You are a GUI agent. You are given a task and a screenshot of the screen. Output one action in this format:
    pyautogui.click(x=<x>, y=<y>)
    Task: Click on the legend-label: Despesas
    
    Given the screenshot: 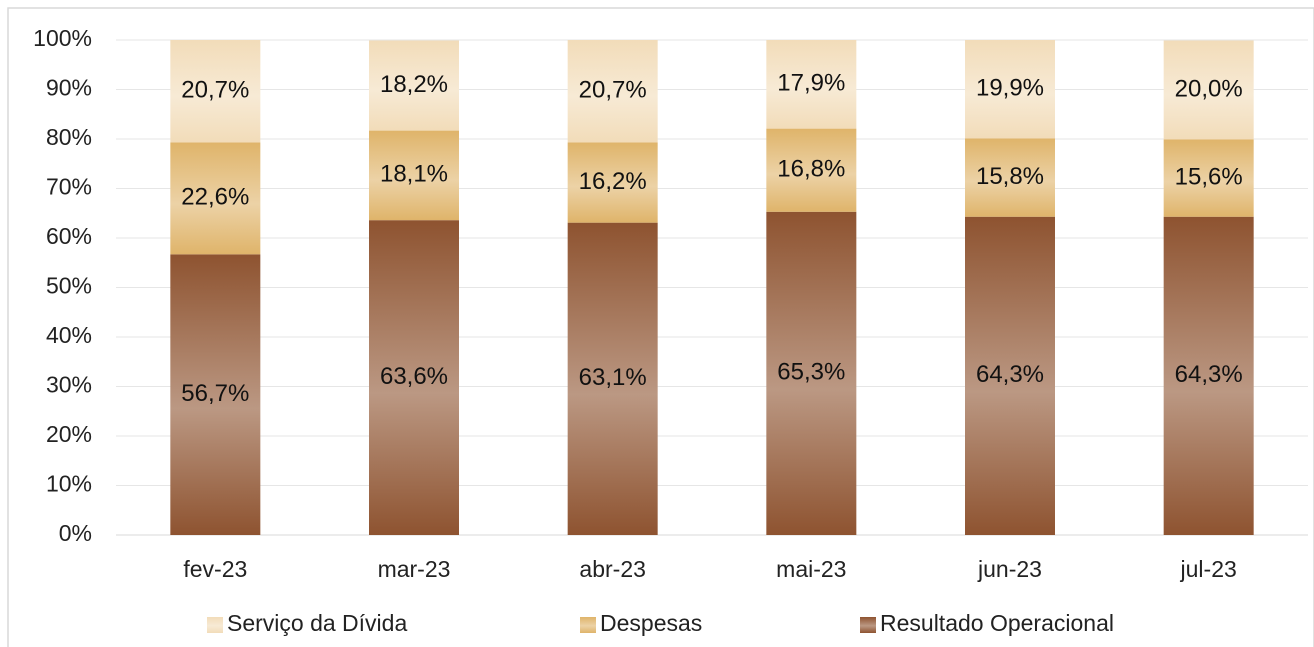 What is the action you would take?
    pyautogui.click(x=651, y=623)
    